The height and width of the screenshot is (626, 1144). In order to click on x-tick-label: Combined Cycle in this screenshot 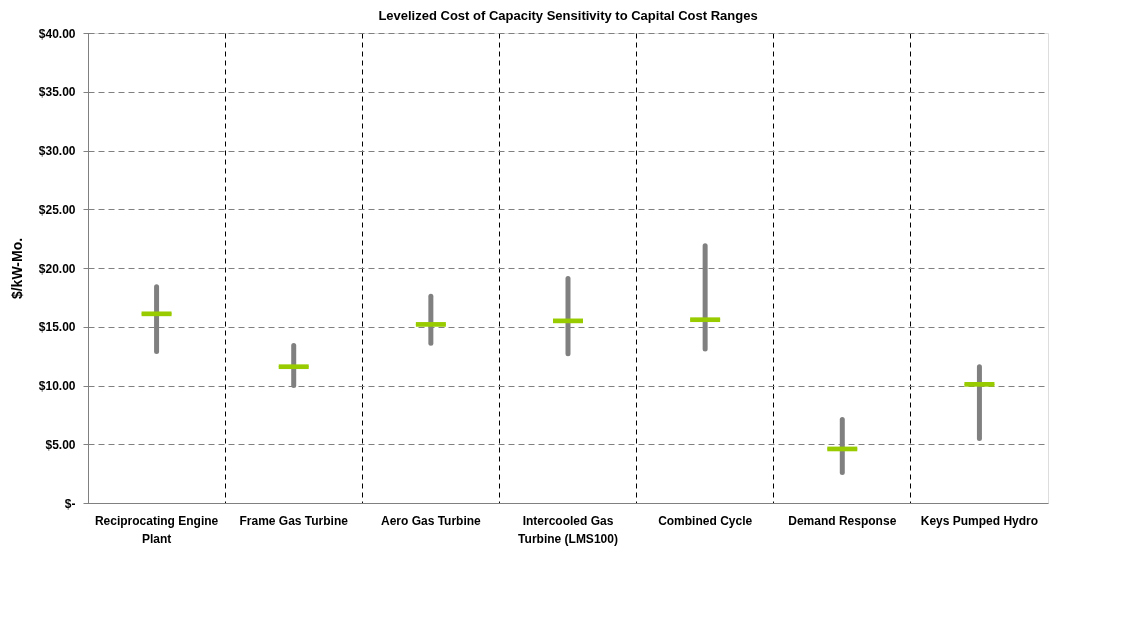, I will do `click(705, 520)`.